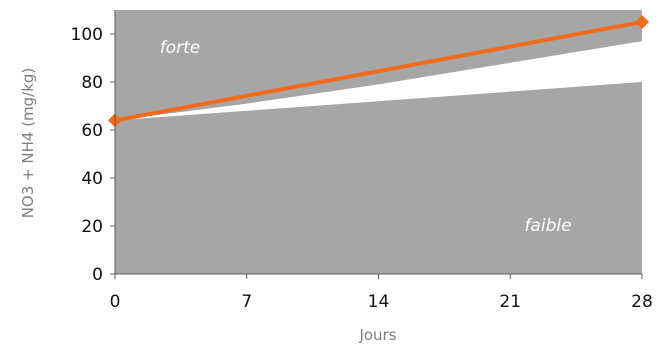 Image resolution: width=664 pixels, height=344 pixels. Describe the element at coordinates (92, 179) in the screenshot. I see `y-tick-label: 40` at that location.